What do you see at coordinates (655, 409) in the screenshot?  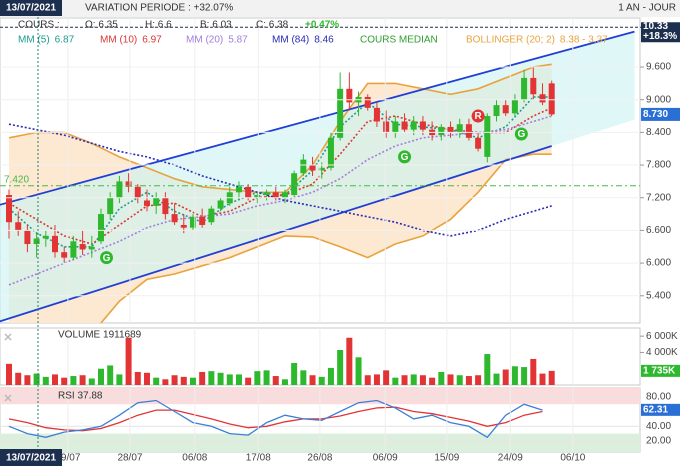 I see `rsi-last-label: 62.31` at bounding box center [655, 409].